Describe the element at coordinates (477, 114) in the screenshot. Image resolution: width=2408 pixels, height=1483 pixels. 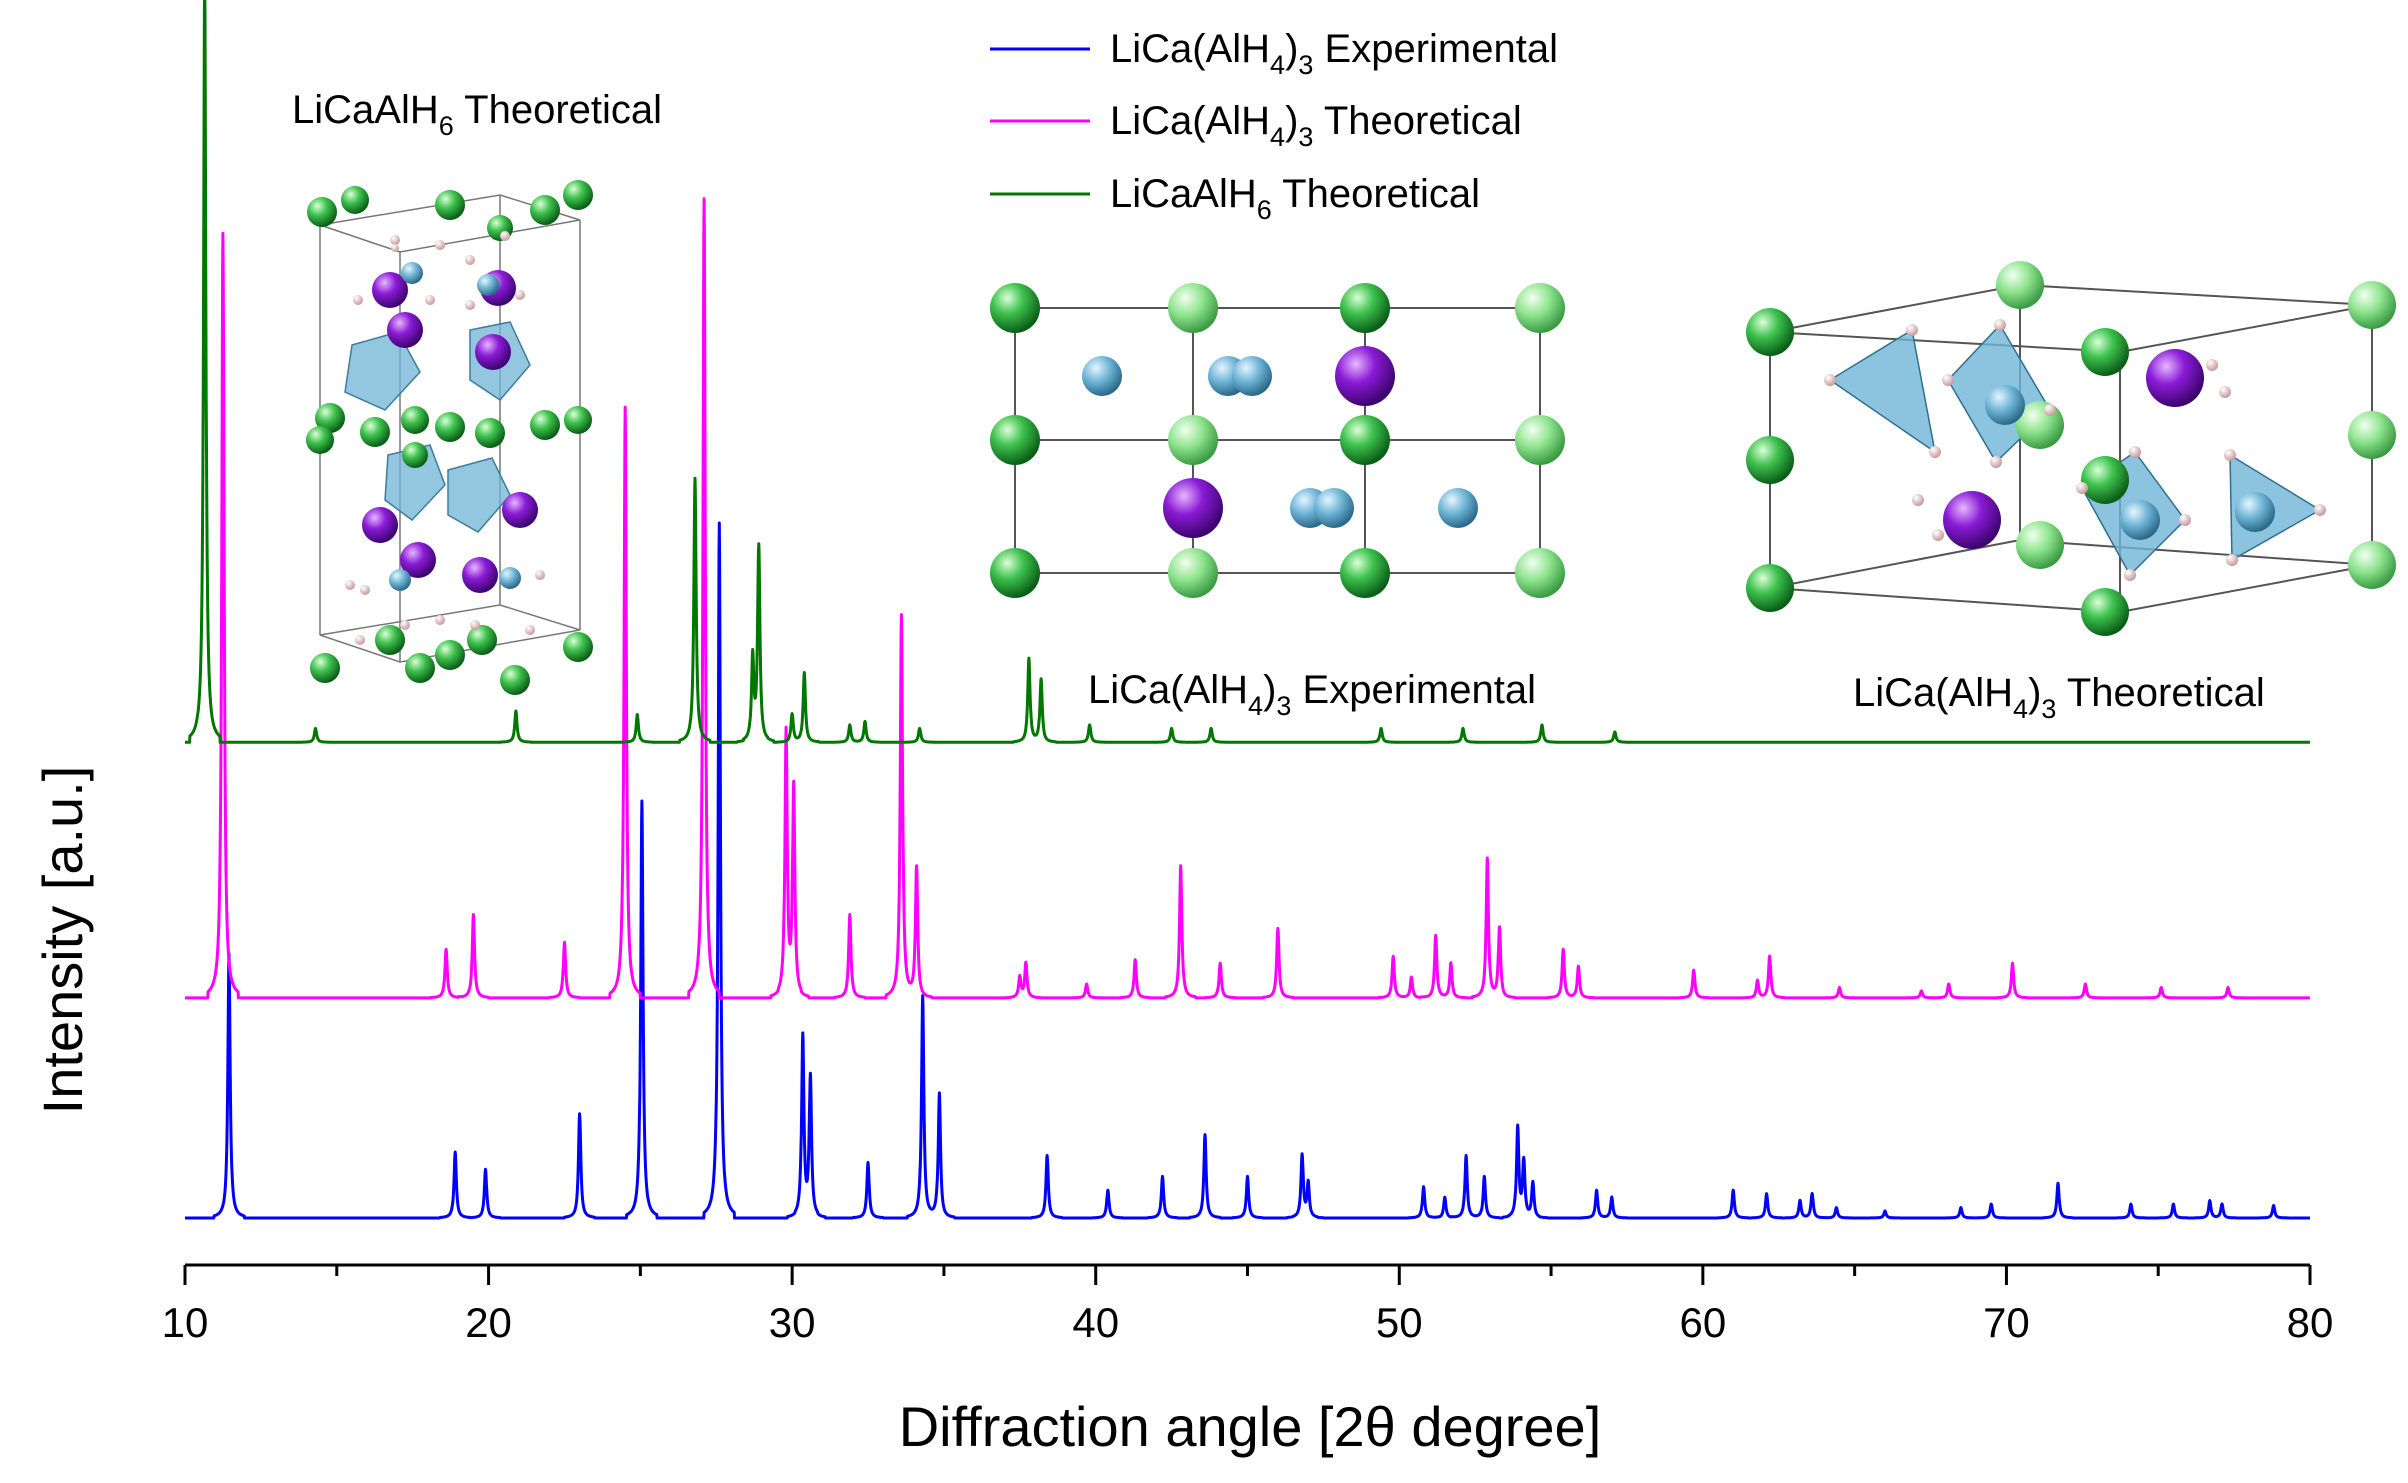
I see `annotation-licaalh6: LiCaAlH6 Theoretical` at that location.